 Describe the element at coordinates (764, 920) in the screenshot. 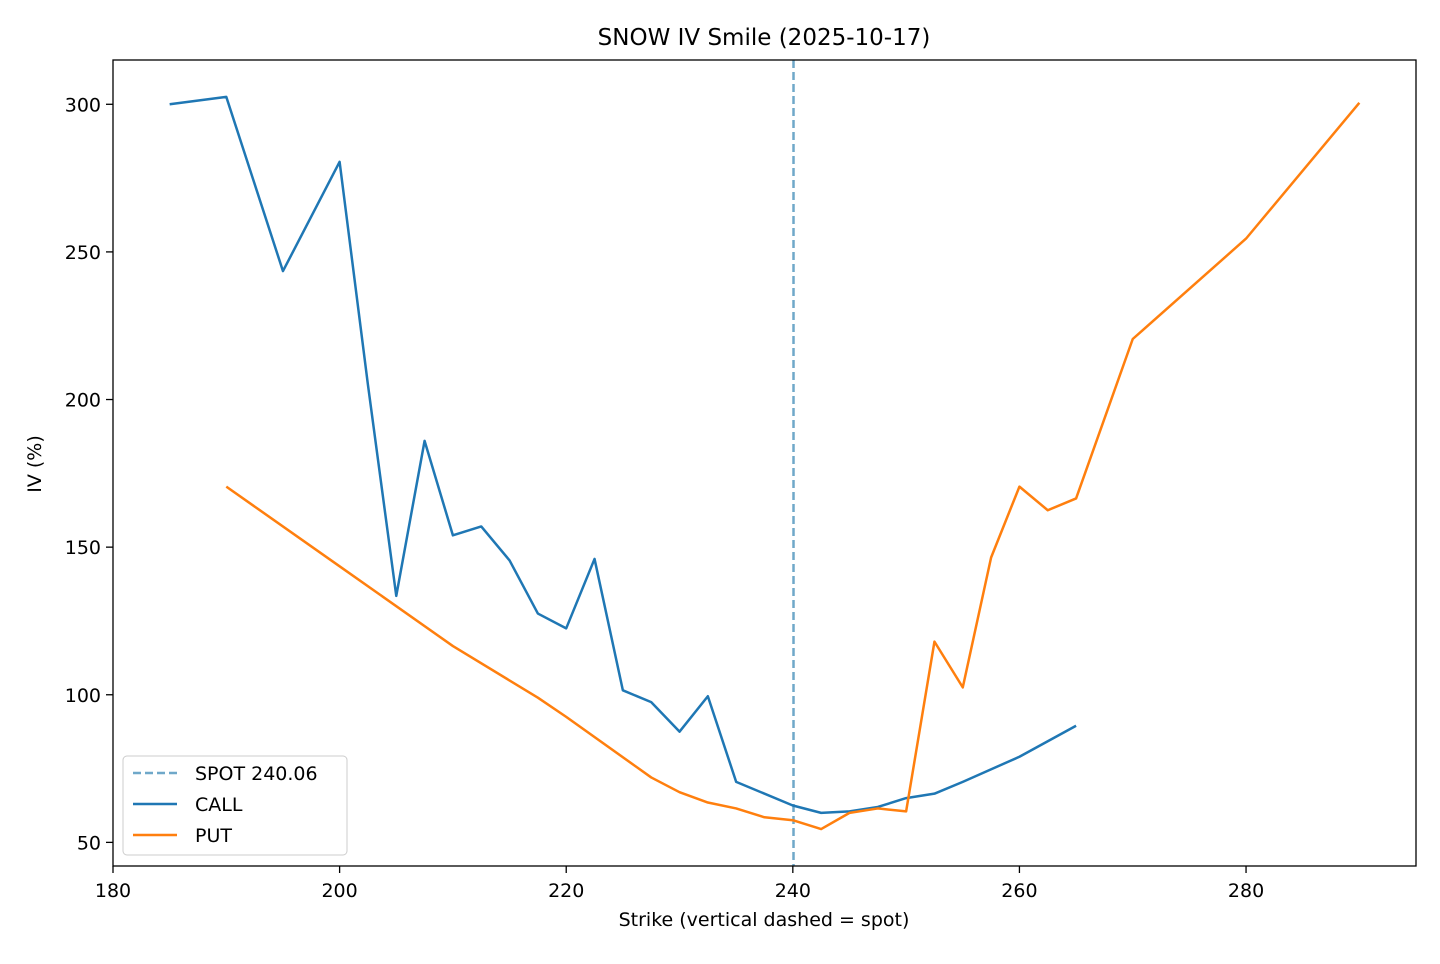

I see `x-axis-label: Strike (vertical dashed = spot)` at that location.